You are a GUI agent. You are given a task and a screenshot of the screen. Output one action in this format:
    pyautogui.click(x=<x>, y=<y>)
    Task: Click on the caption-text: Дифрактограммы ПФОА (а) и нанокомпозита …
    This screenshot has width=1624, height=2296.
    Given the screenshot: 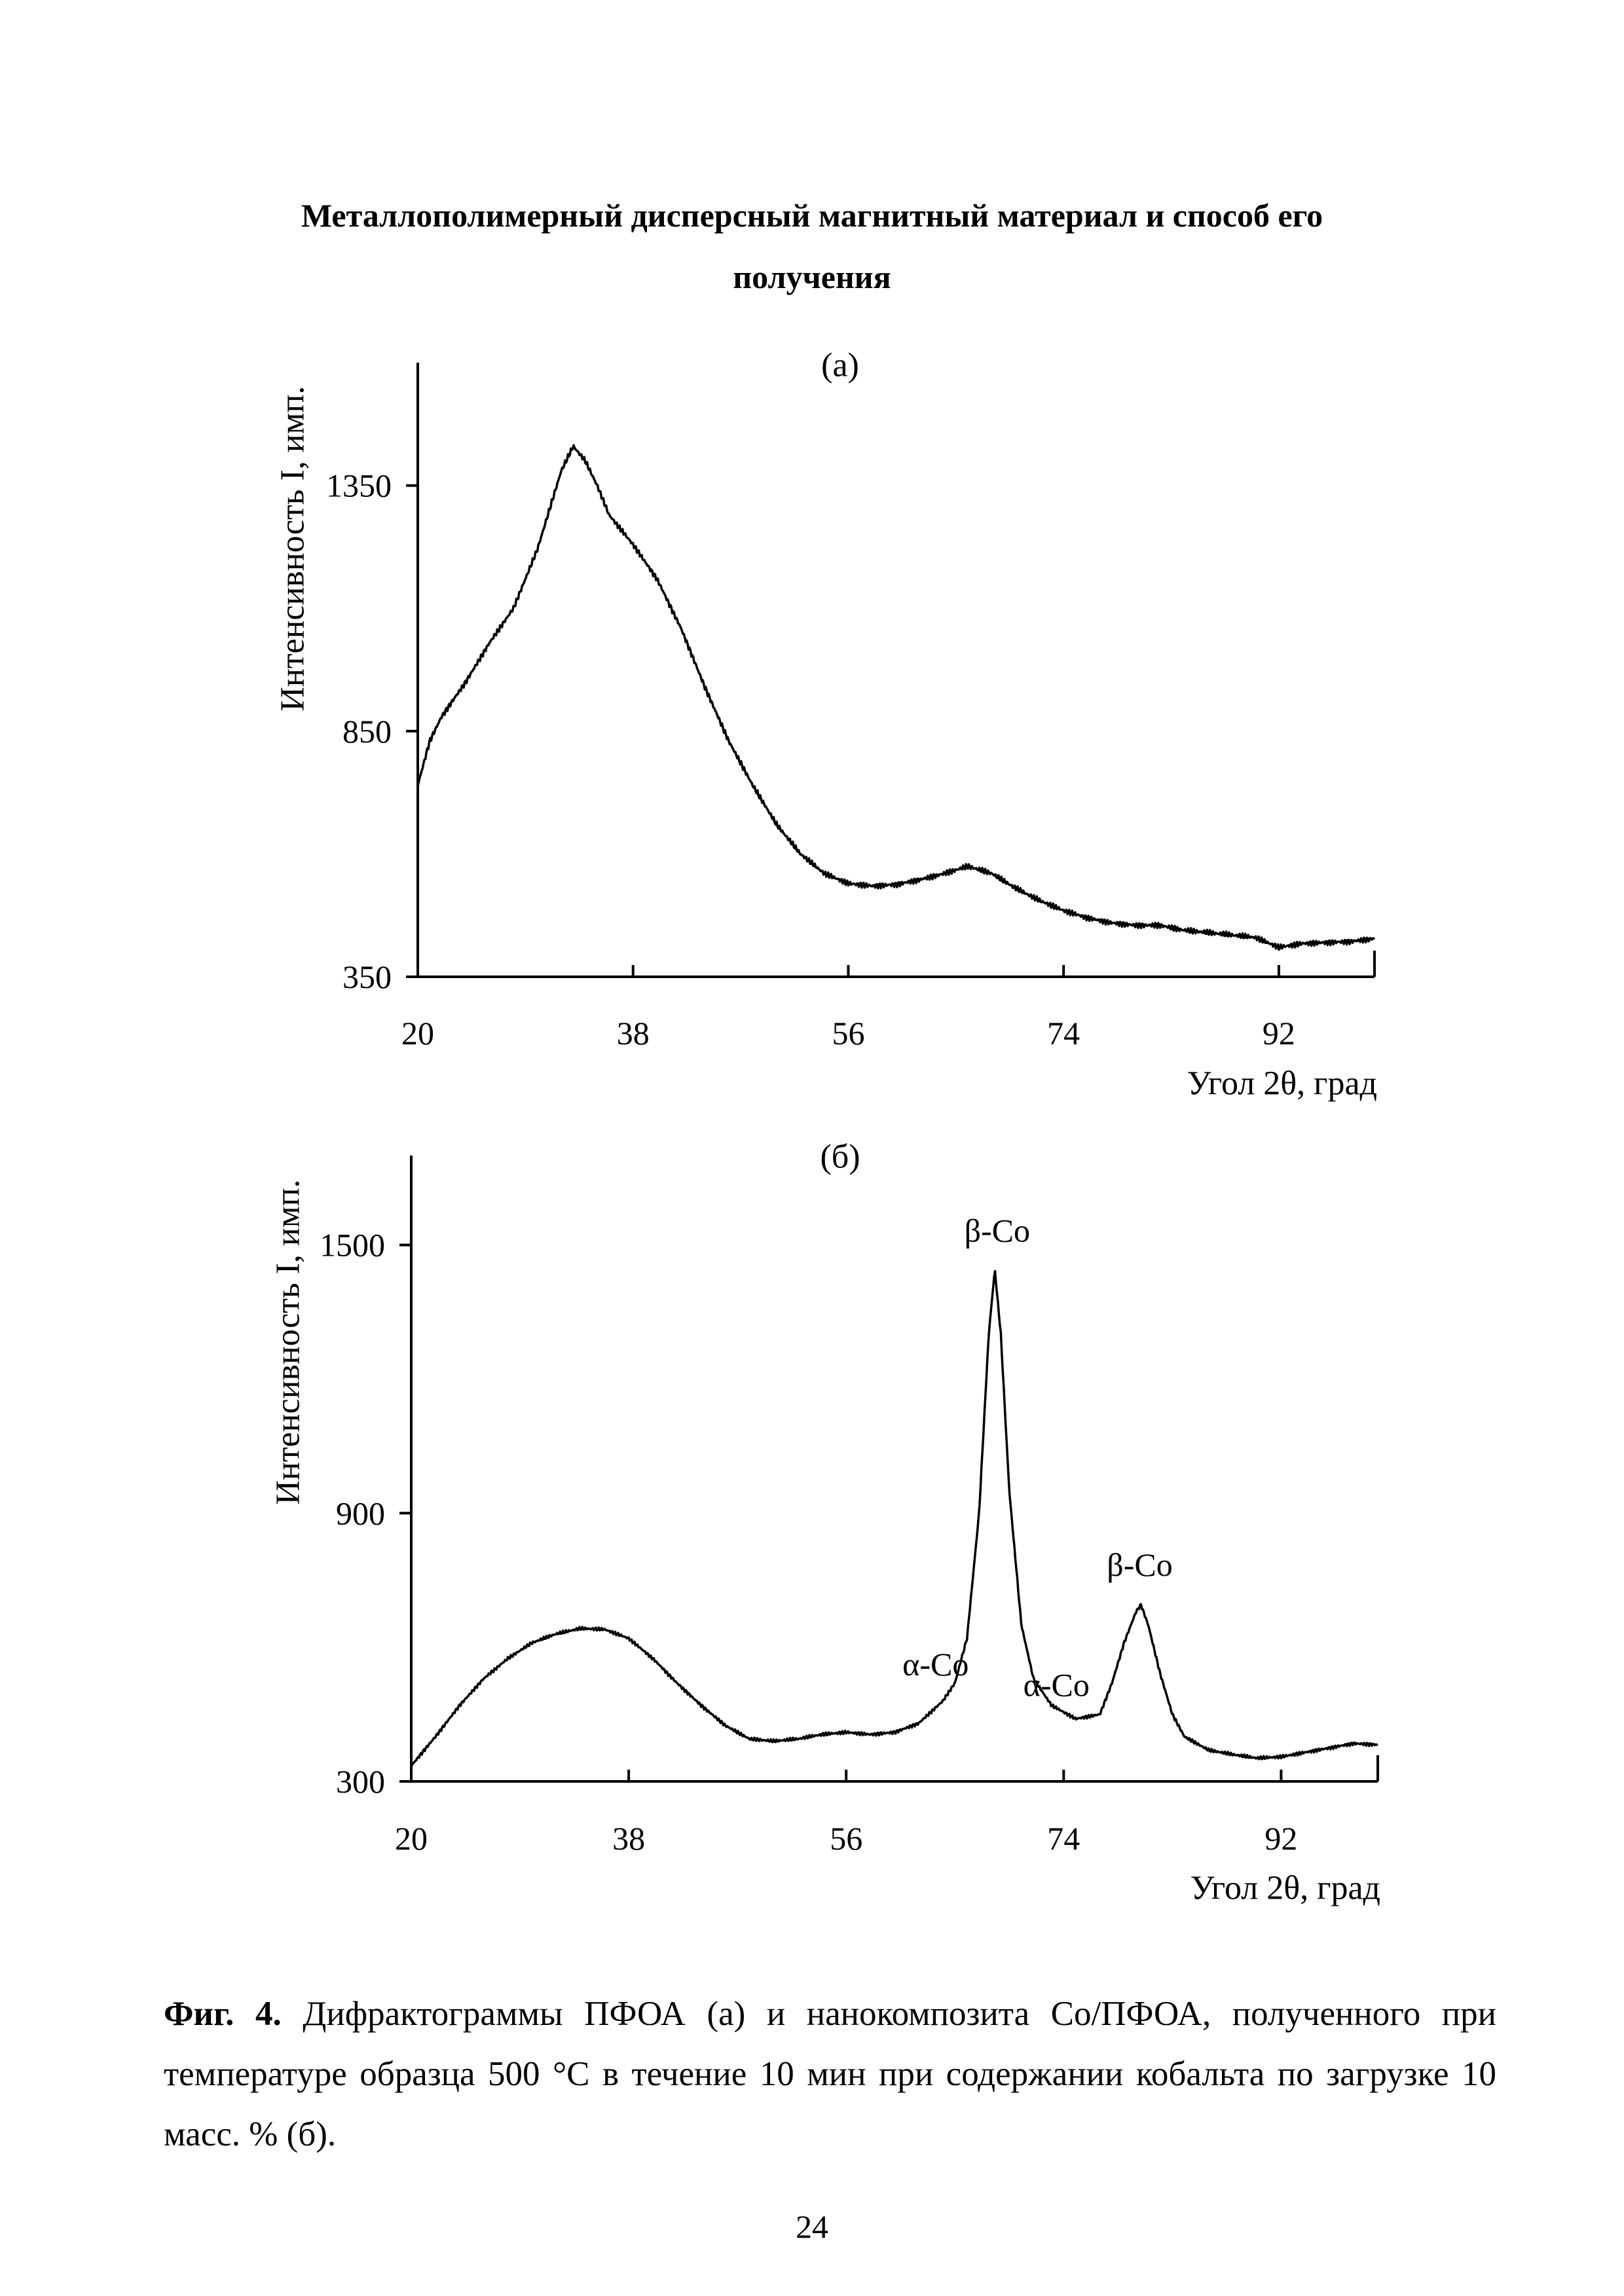 What is the action you would take?
    pyautogui.click(x=830, y=2074)
    